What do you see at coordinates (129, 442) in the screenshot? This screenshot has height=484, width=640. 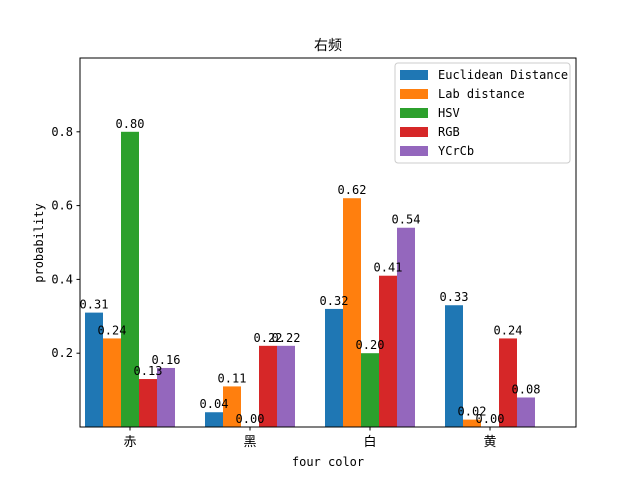 I see `x-tick-label: 赤` at bounding box center [129, 442].